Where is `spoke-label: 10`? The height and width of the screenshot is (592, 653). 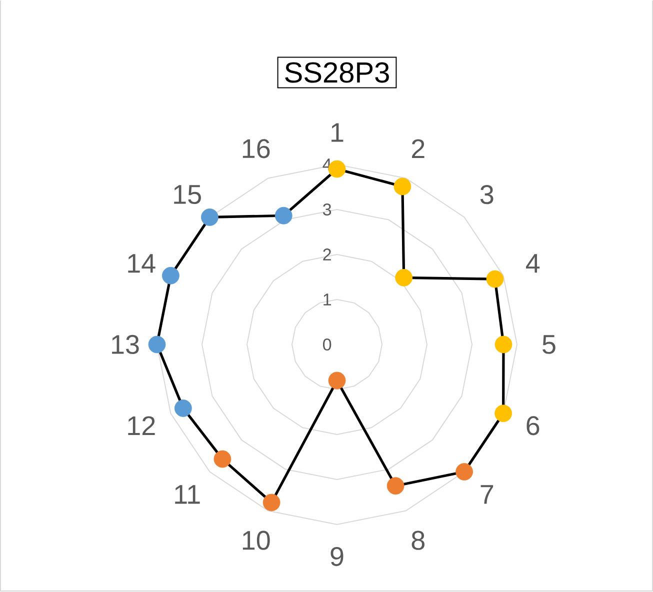
spoke-label: 10 is located at coordinates (256, 540).